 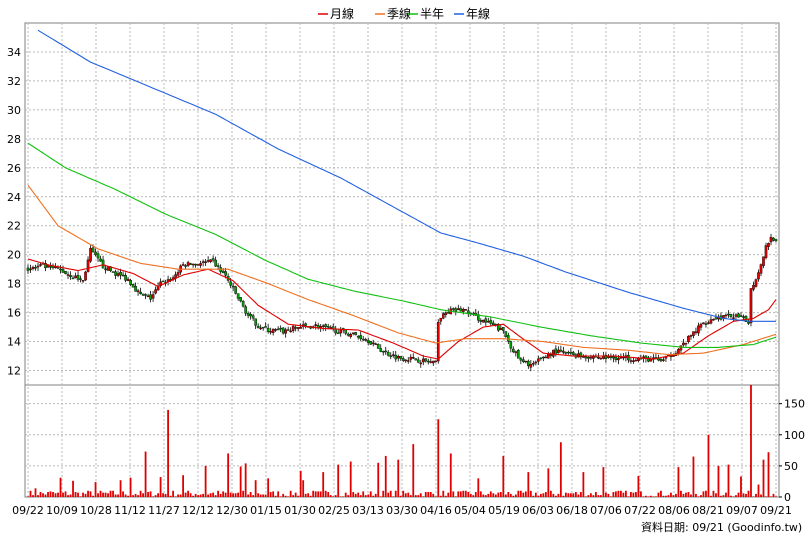 What do you see at coordinates (472, 13) in the screenshot?
I see `legend-item-ma-year: 年線` at bounding box center [472, 13].